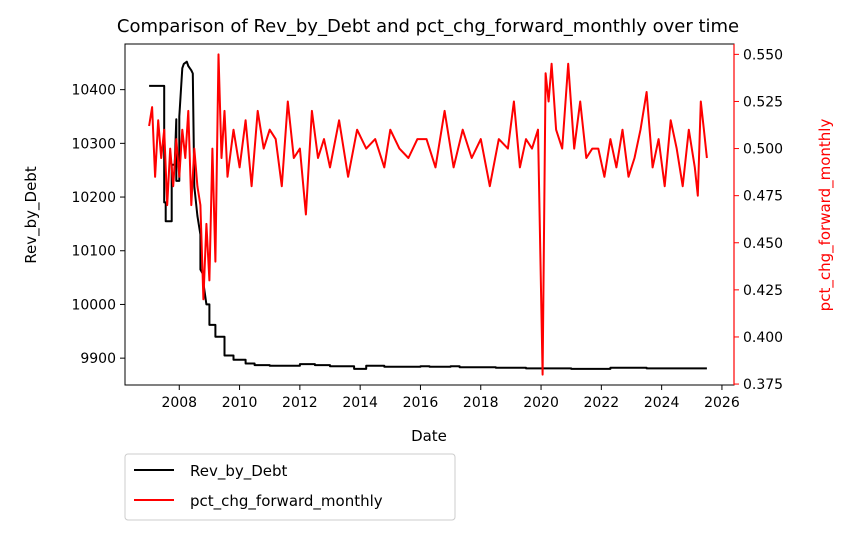  I want to click on left-tick-label: 10300, so click(93, 144).